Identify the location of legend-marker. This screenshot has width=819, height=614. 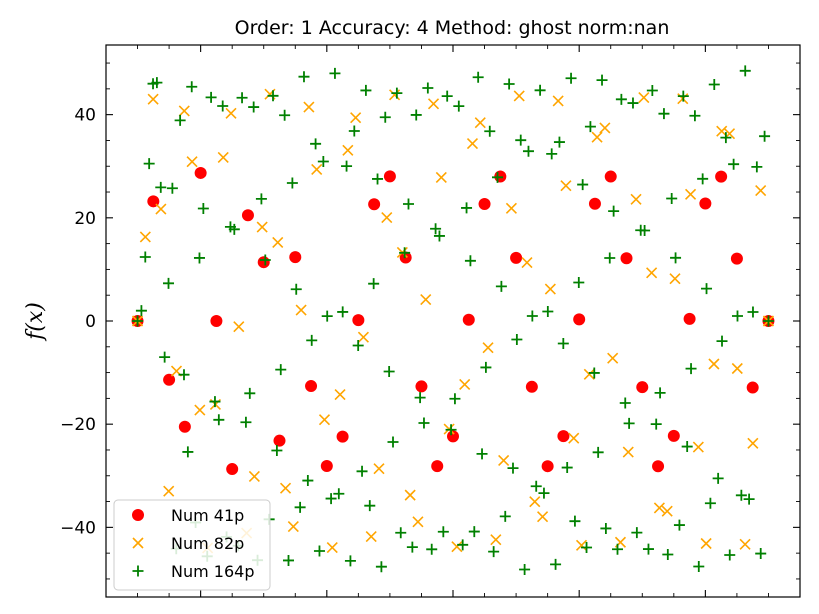
(138, 515).